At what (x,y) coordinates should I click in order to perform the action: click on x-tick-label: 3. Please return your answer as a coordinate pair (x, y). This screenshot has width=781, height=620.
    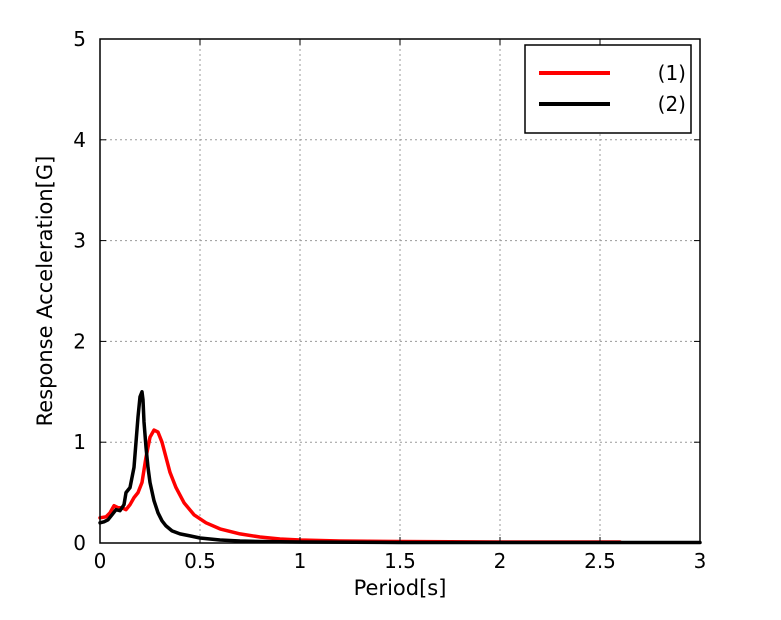
    Looking at the image, I should click on (700, 561).